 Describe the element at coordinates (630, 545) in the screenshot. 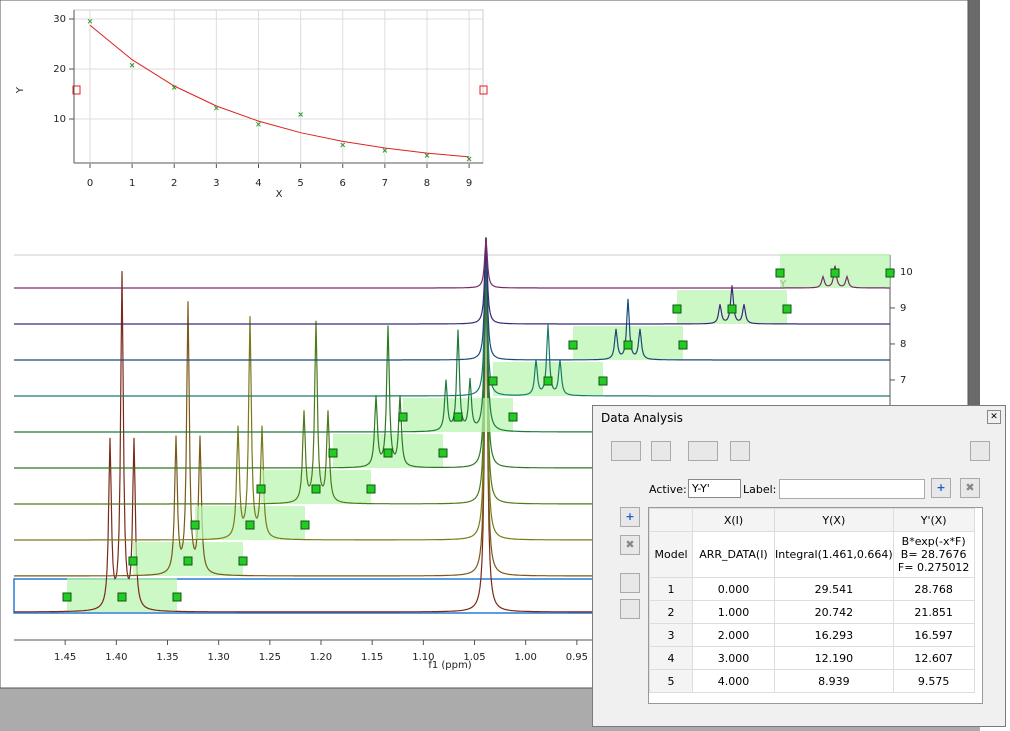

I see `remove-row-button: ✖` at that location.